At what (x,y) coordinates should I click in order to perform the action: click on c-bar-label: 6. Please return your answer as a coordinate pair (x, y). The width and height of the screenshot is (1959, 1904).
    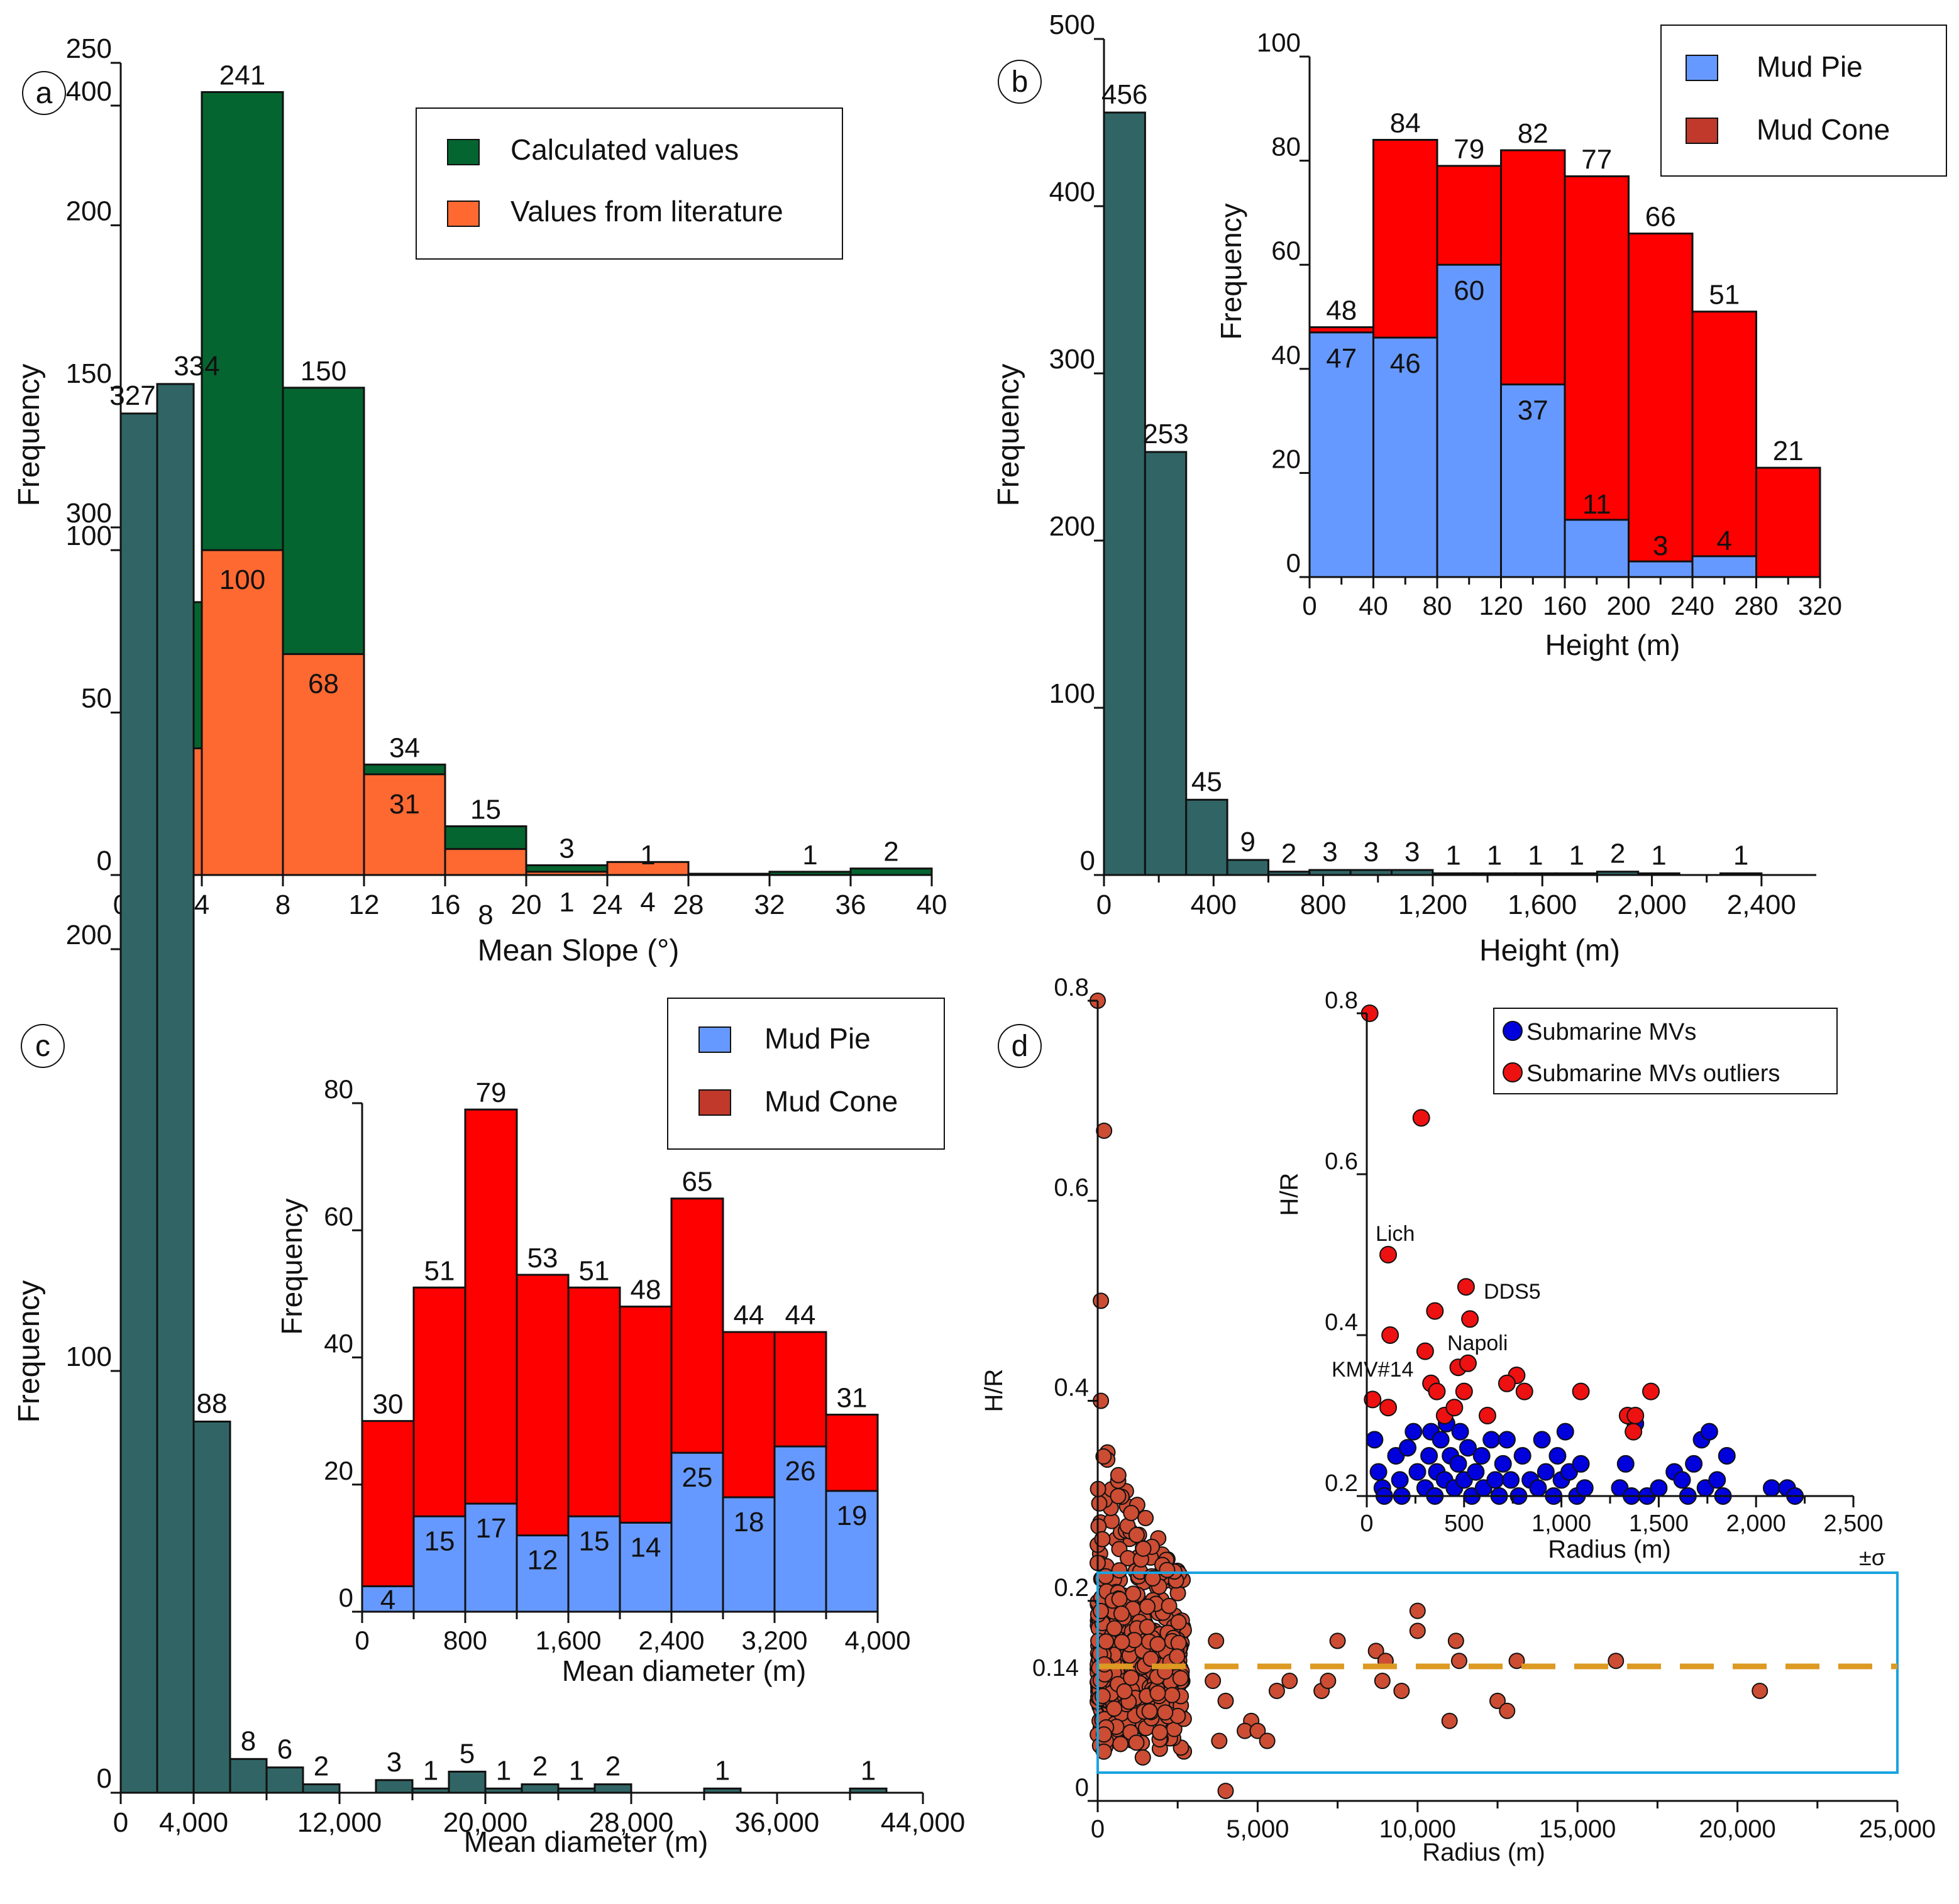
    Looking at the image, I should click on (284, 1749).